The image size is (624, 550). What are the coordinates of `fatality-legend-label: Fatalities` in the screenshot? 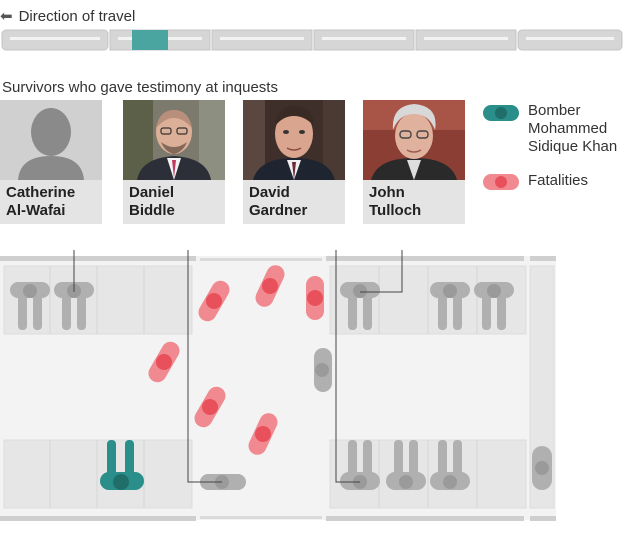 It's located at (558, 180).